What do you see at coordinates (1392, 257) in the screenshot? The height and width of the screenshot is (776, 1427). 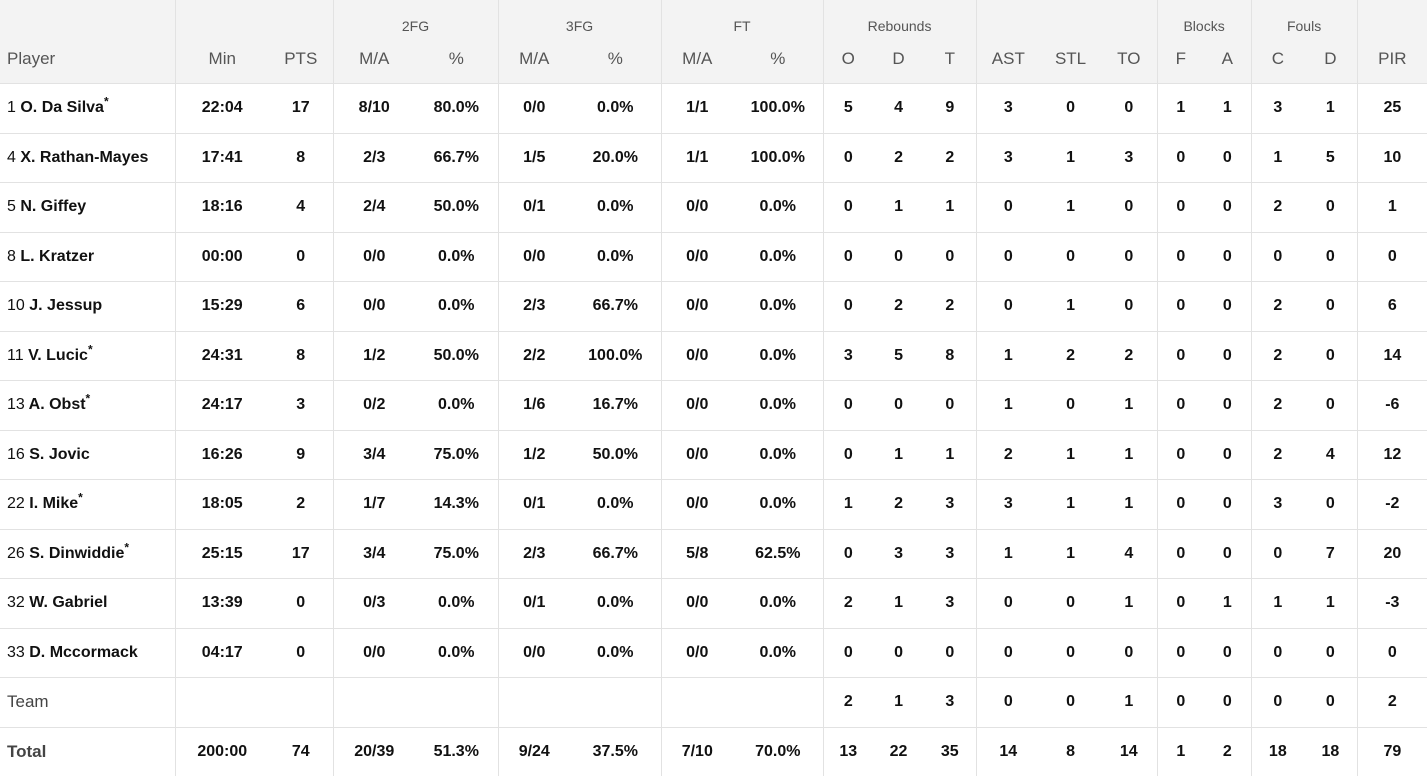 I see `stat-pir: 0` at bounding box center [1392, 257].